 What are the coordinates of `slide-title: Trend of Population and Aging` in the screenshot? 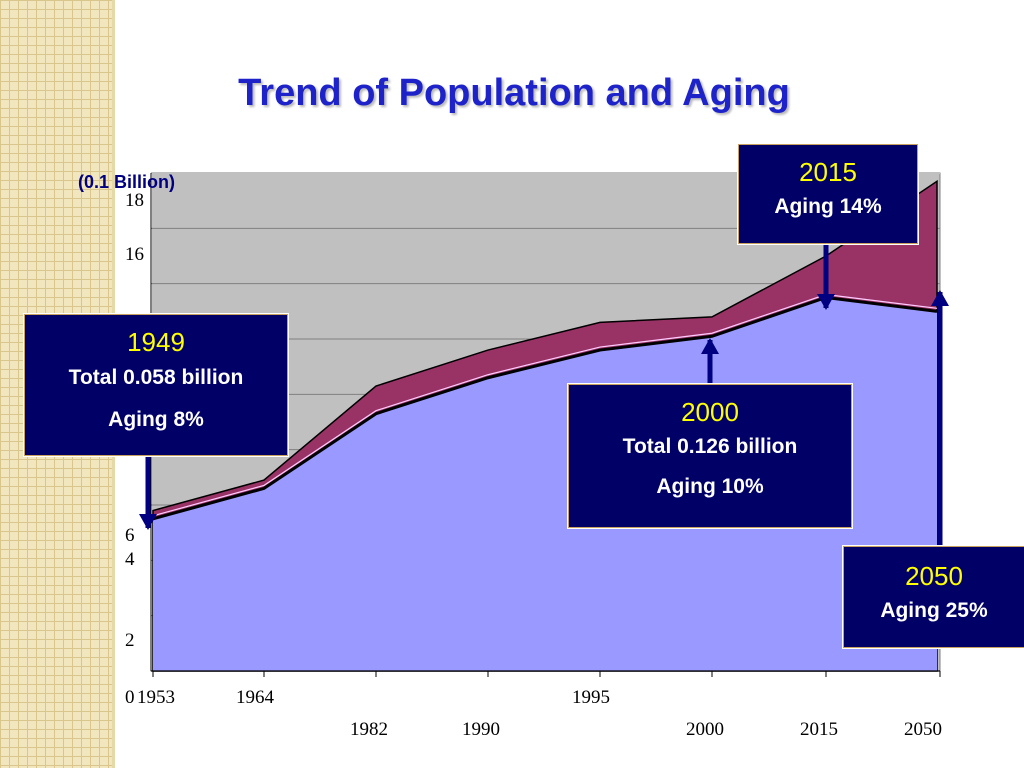 It's located at (514, 93).